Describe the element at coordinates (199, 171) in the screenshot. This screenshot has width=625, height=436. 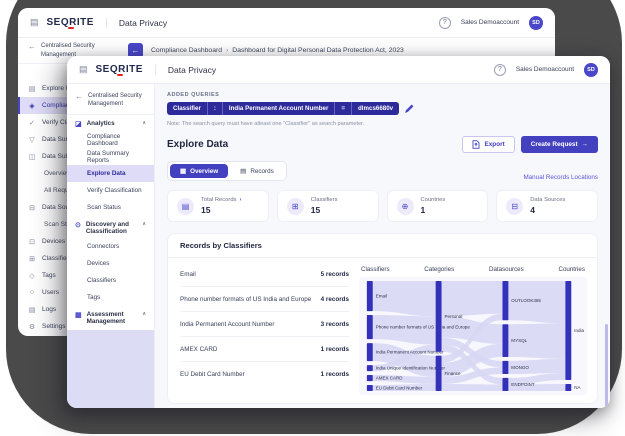
I see `tab-overview: ▦ Overview` at that location.